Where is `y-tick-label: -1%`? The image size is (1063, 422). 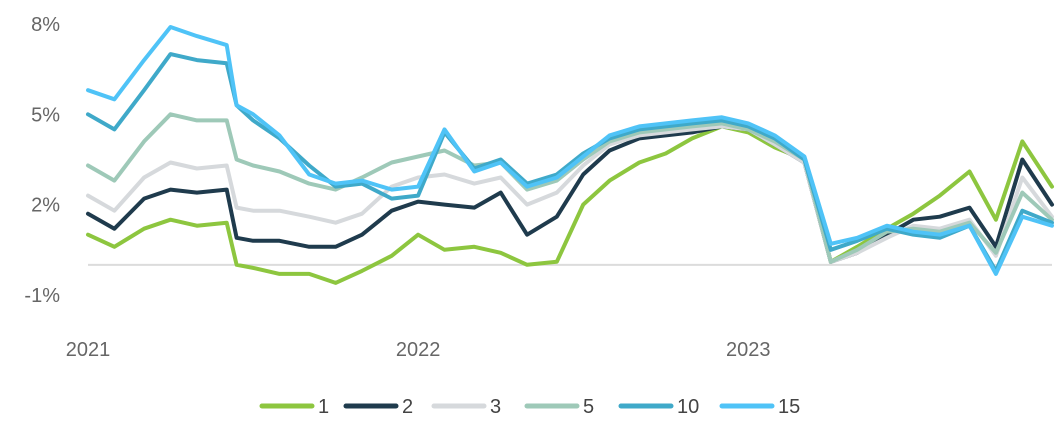 y-tick-label: -1% is located at coordinates (42, 296).